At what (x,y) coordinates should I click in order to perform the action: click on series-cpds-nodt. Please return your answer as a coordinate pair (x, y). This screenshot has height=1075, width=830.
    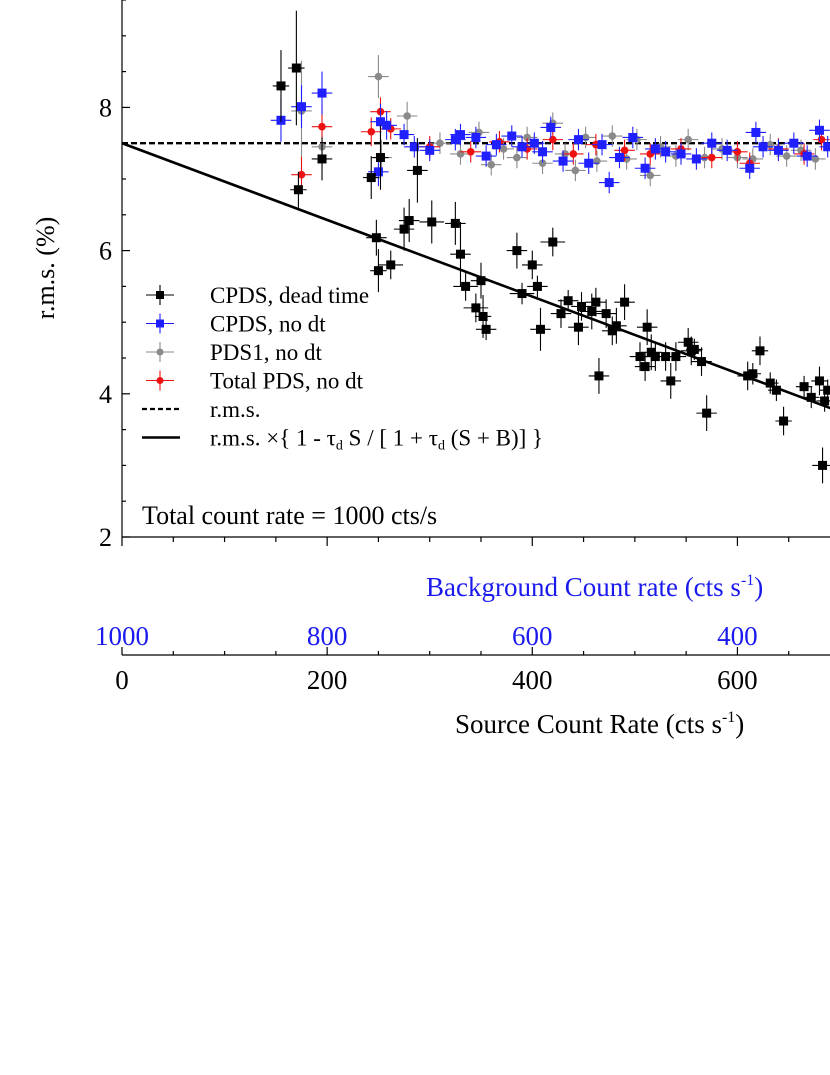
    Looking at the image, I should click on (550, 132).